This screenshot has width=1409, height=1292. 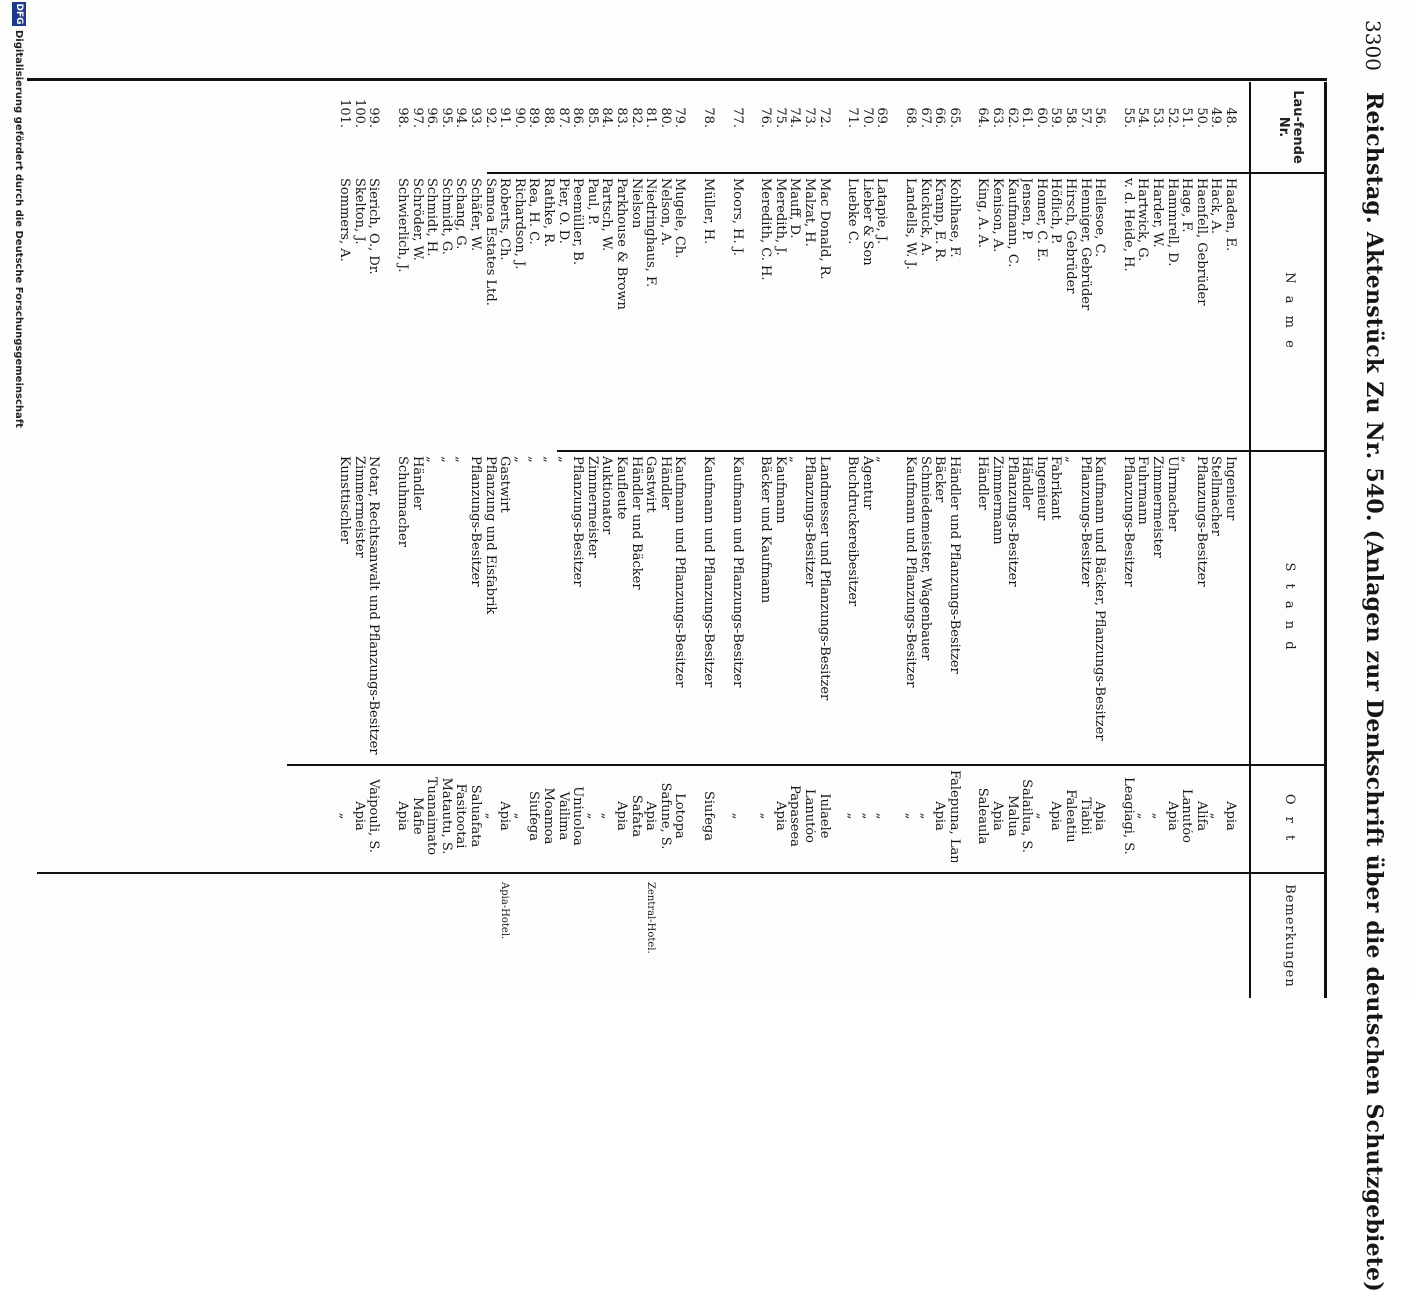 What do you see at coordinates (867, 117) in the screenshot?
I see `row-number: 70.` at bounding box center [867, 117].